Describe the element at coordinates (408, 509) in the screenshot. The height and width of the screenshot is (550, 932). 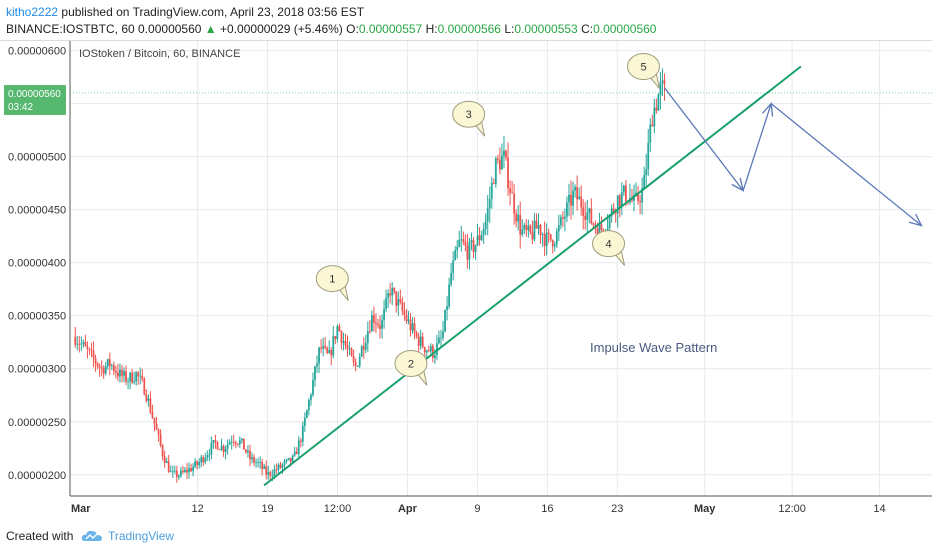
I see `x-tick-label: Apr` at that location.